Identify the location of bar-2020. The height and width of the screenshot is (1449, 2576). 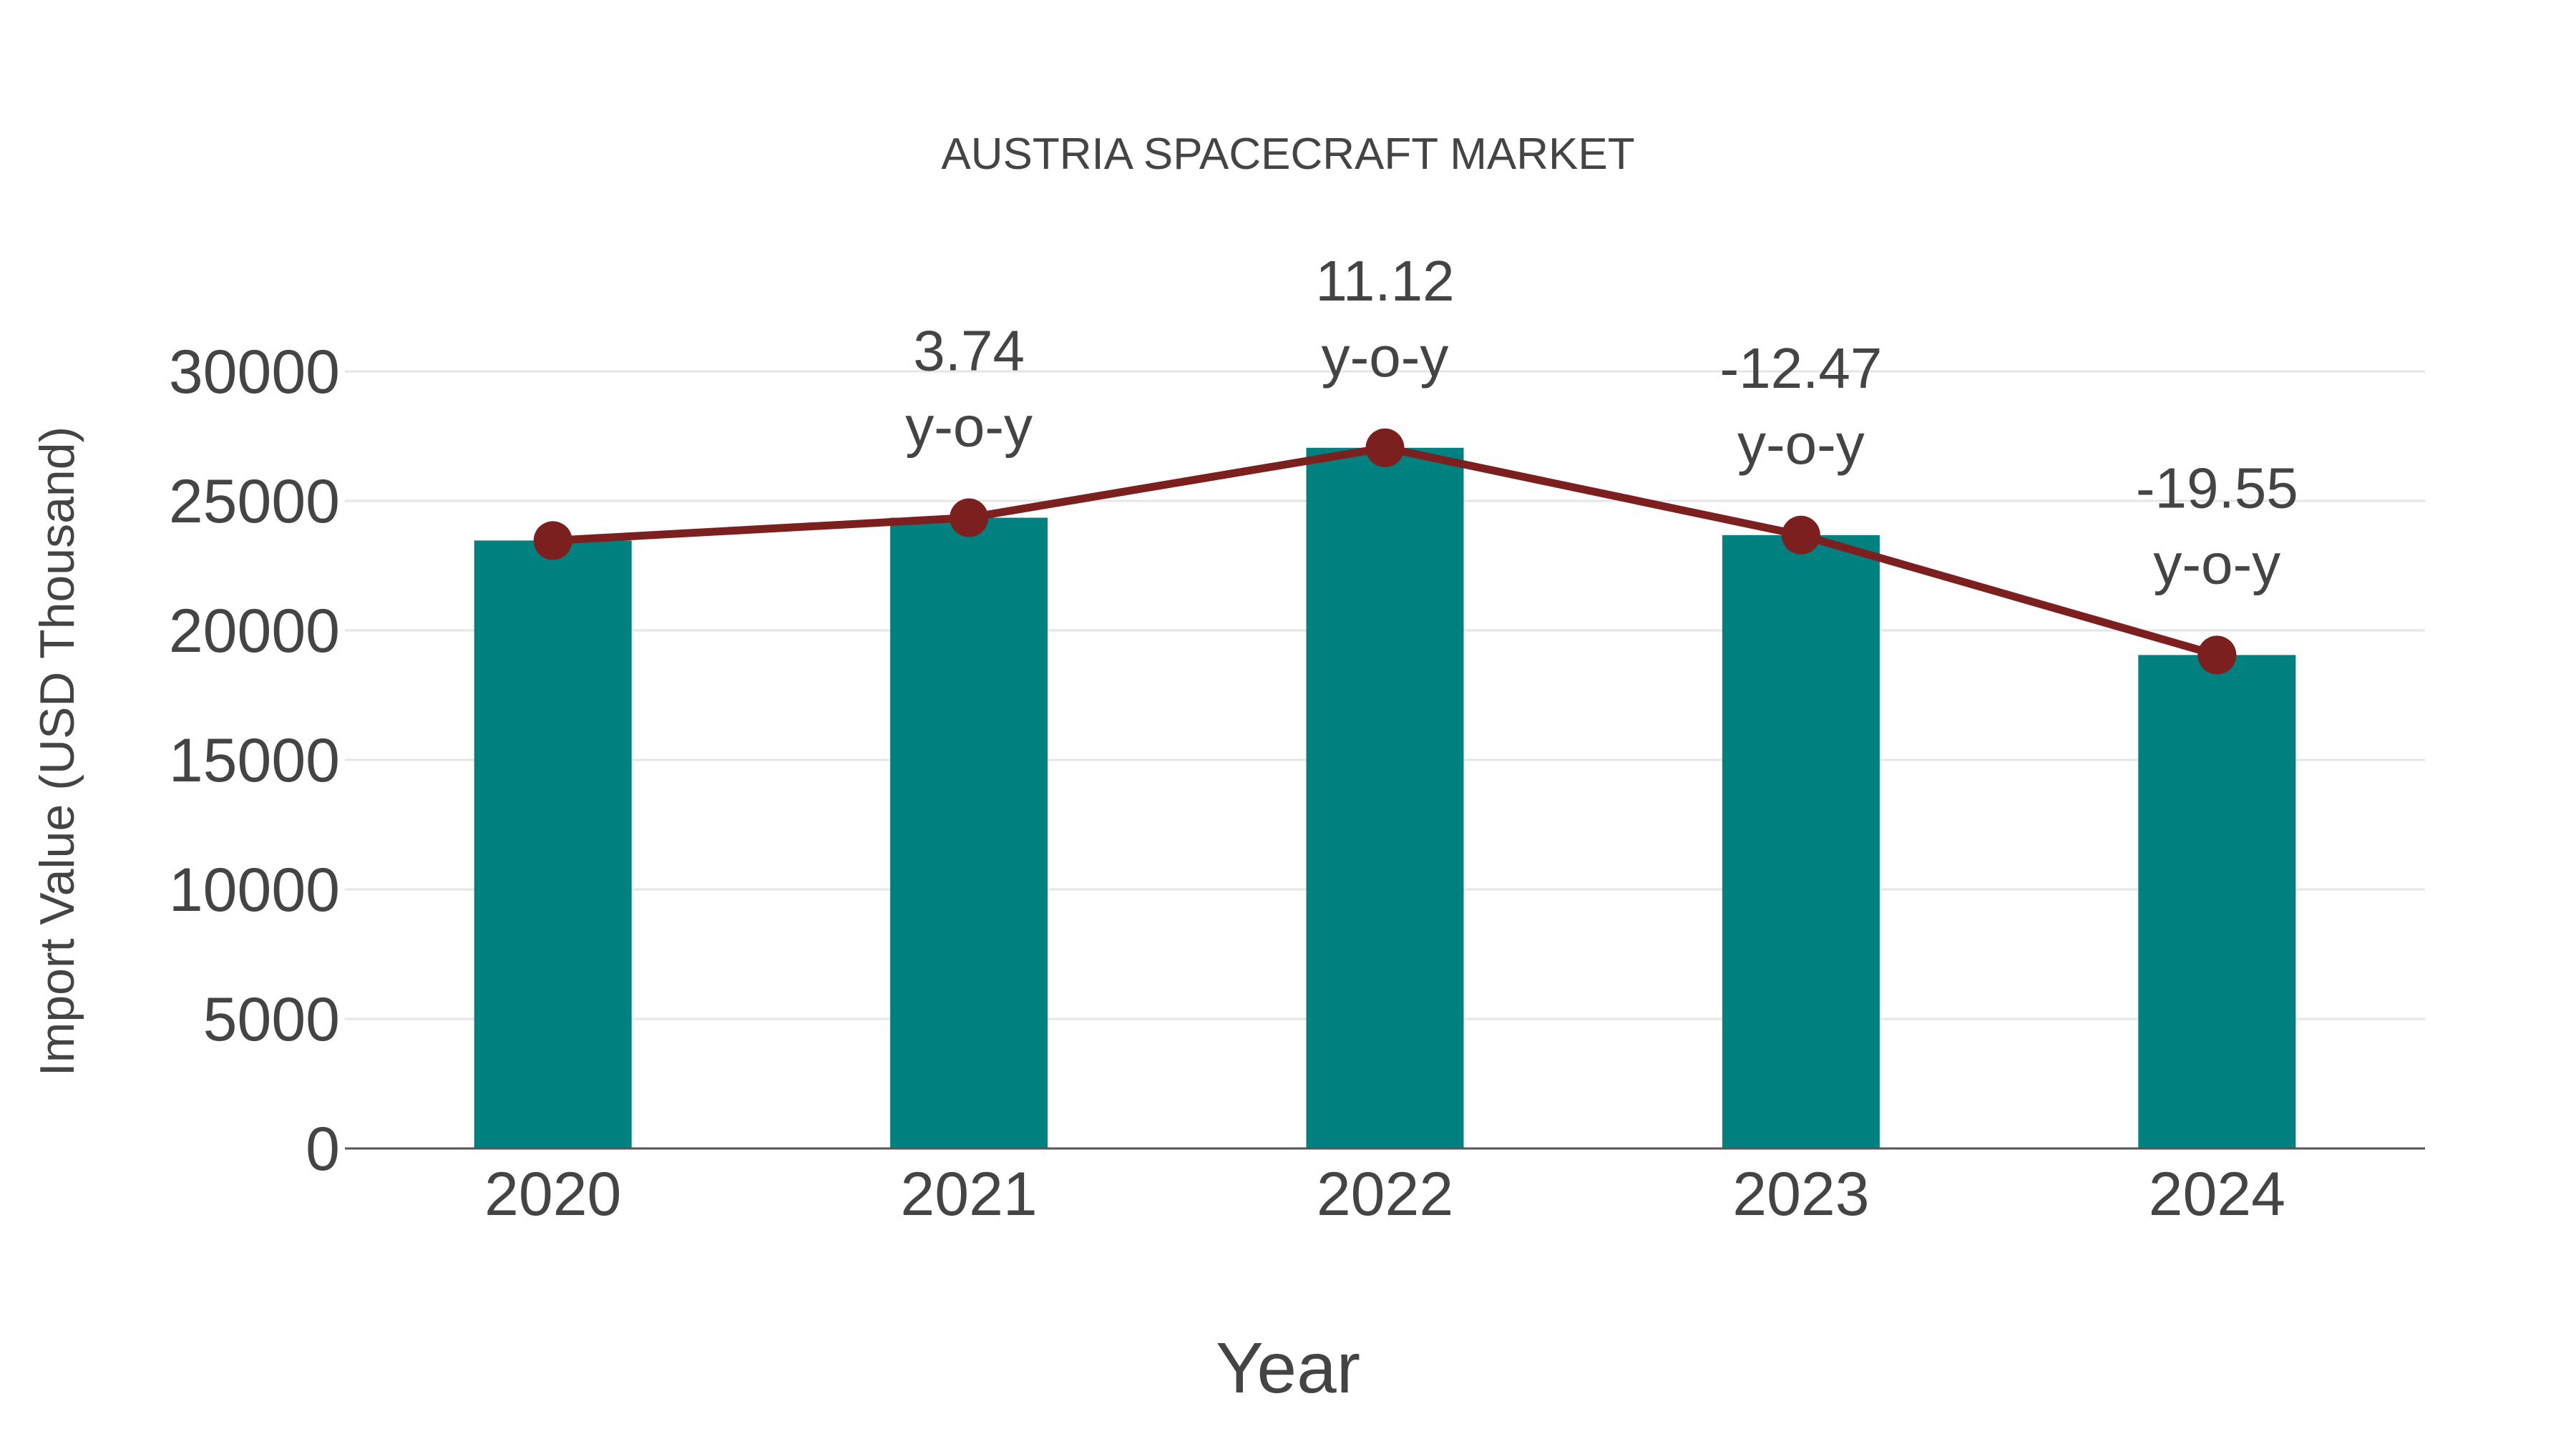
(553, 844).